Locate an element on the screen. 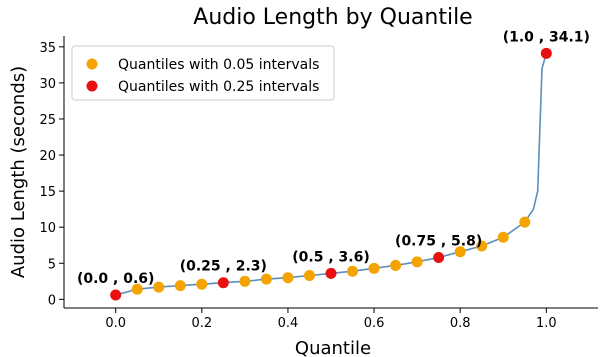 The height and width of the screenshot is (357, 600). y-tick-label: 5 is located at coordinates (52, 264).